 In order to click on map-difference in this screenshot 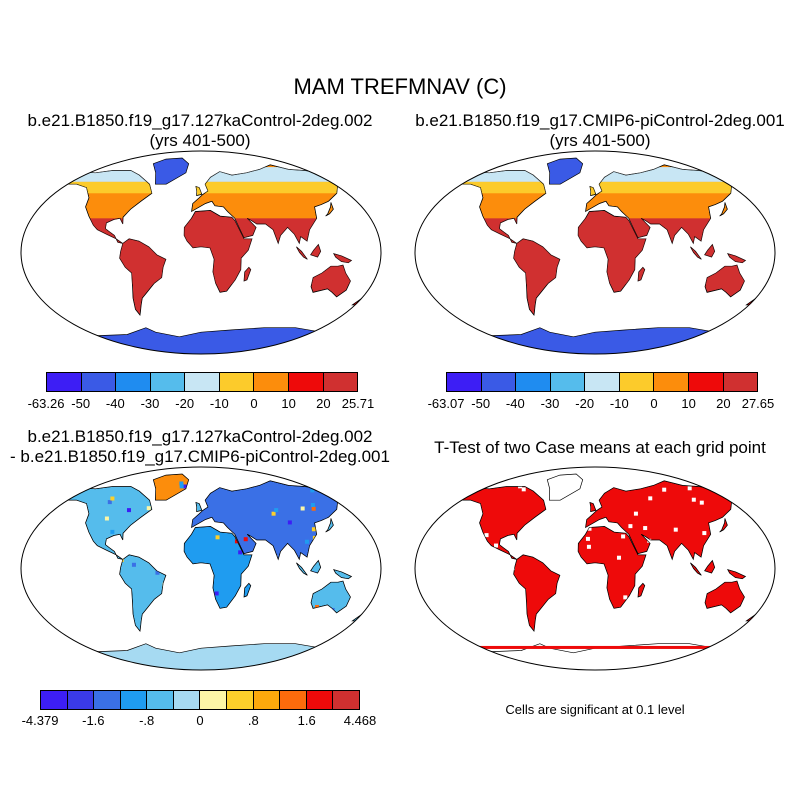, I will do `click(201, 568)`.